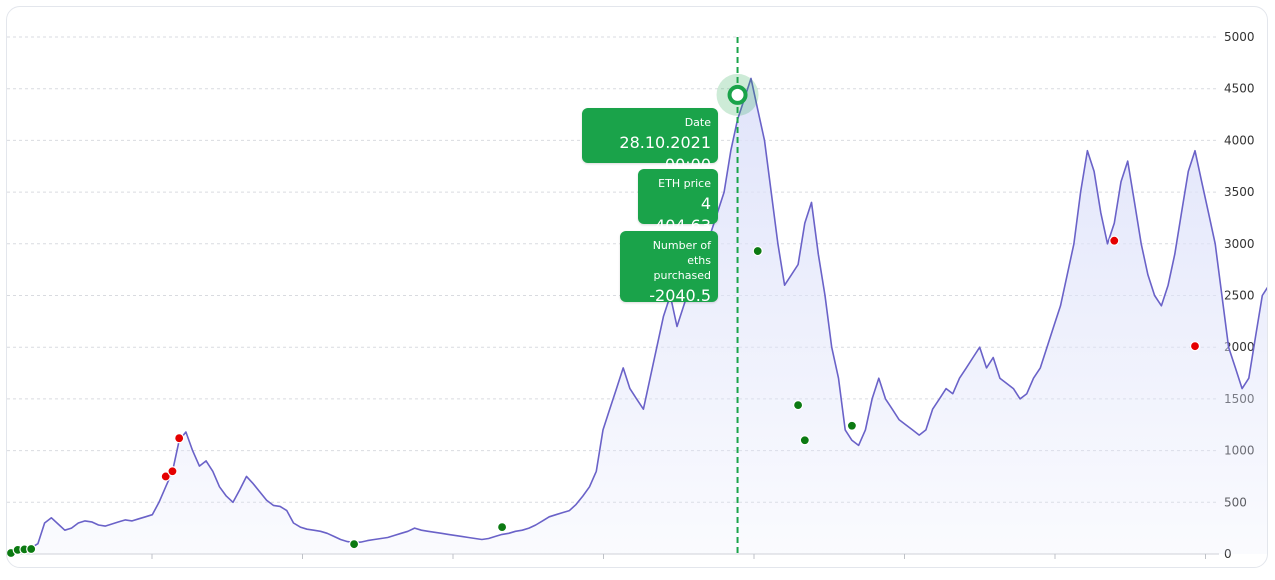  What do you see at coordinates (1239, 296) in the screenshot?
I see `y-tick-label: 2500` at bounding box center [1239, 296].